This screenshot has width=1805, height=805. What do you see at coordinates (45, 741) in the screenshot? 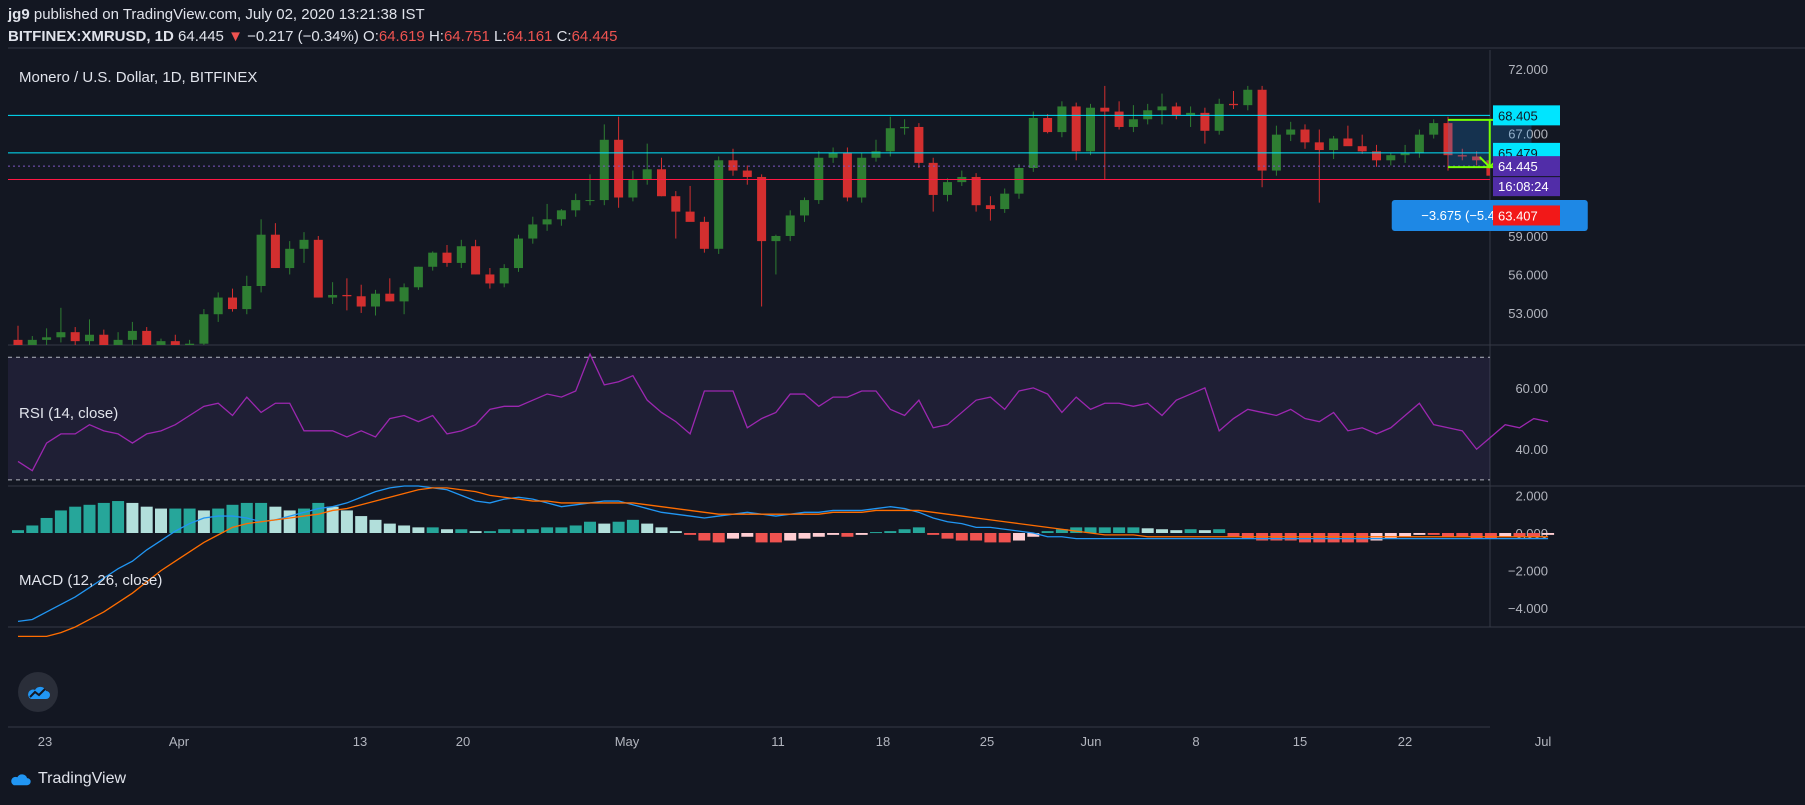
I see `time-axis-label: 23` at bounding box center [45, 741].